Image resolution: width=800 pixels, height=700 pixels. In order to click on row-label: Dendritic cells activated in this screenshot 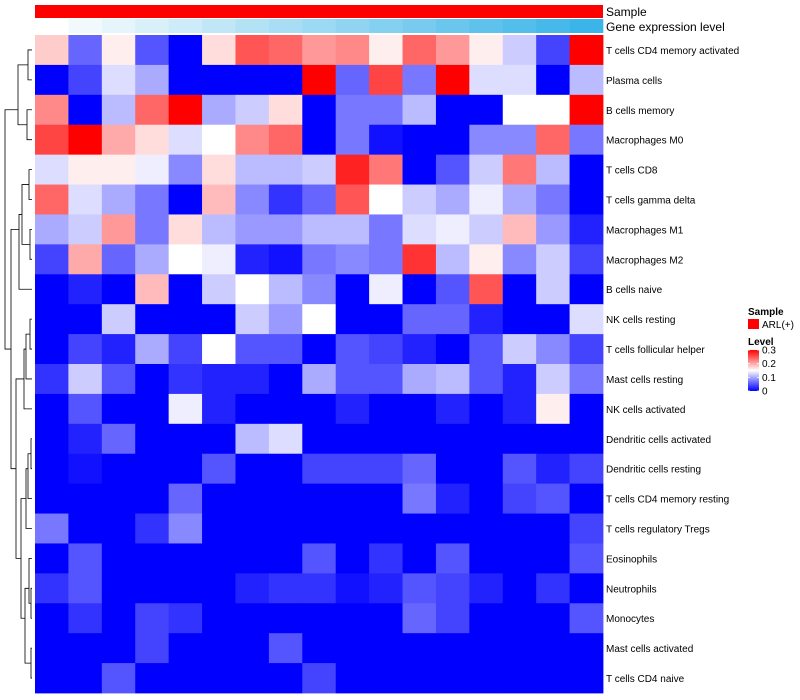, I will do `click(658, 440)`.